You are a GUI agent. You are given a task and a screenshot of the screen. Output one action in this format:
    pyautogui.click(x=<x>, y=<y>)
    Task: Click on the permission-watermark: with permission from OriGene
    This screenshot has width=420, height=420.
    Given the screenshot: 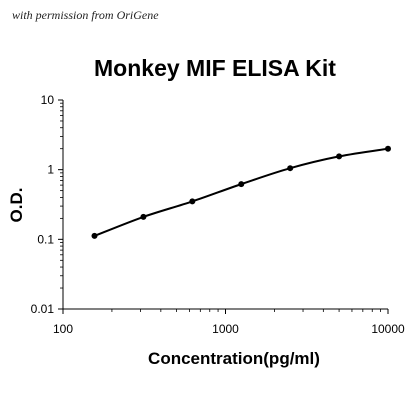 What is the action you would take?
    pyautogui.click(x=85, y=15)
    